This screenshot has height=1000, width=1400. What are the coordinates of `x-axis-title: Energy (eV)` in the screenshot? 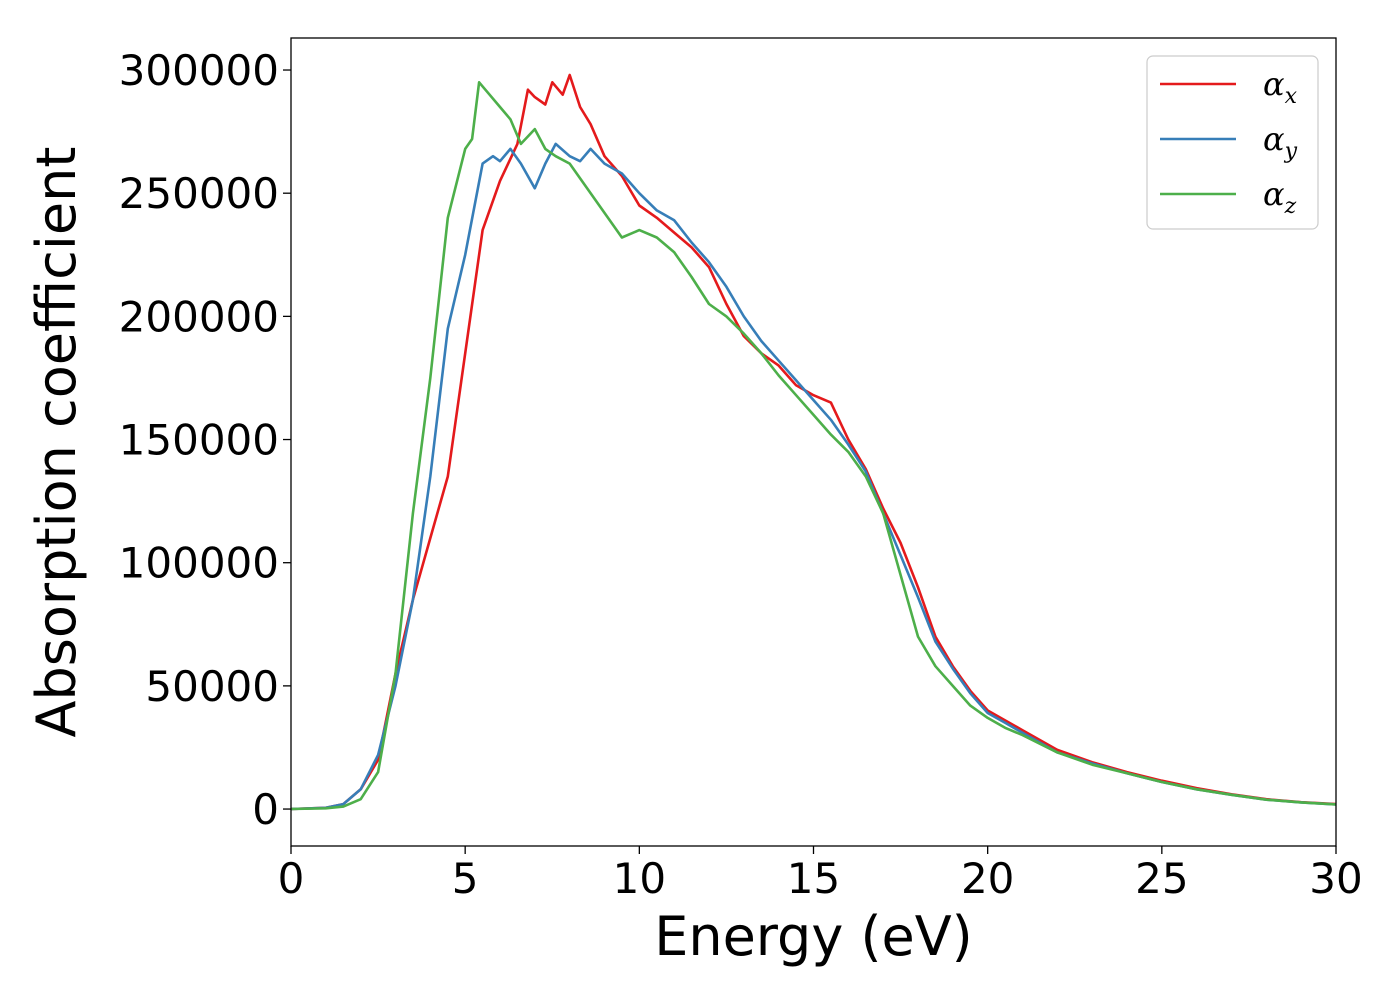 It's located at (813, 936).